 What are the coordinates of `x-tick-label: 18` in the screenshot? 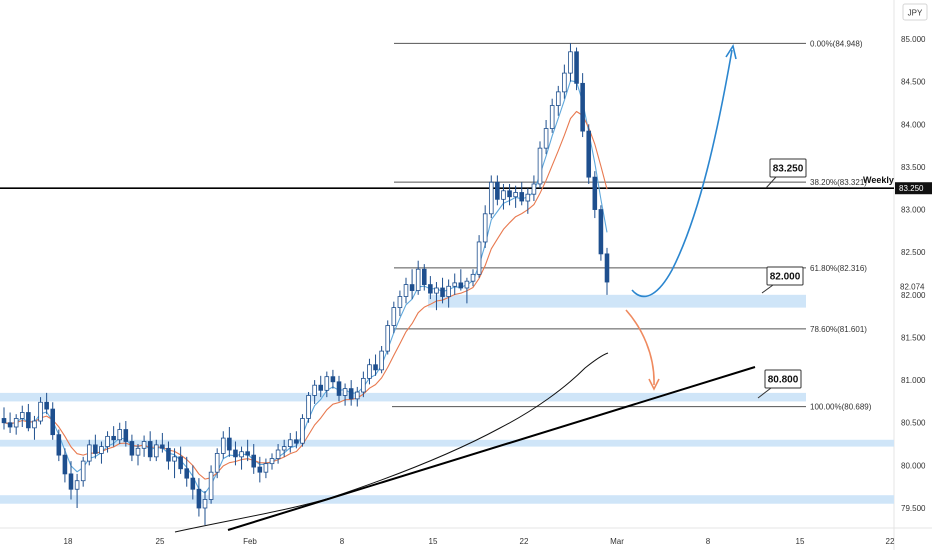 It's located at (68, 541).